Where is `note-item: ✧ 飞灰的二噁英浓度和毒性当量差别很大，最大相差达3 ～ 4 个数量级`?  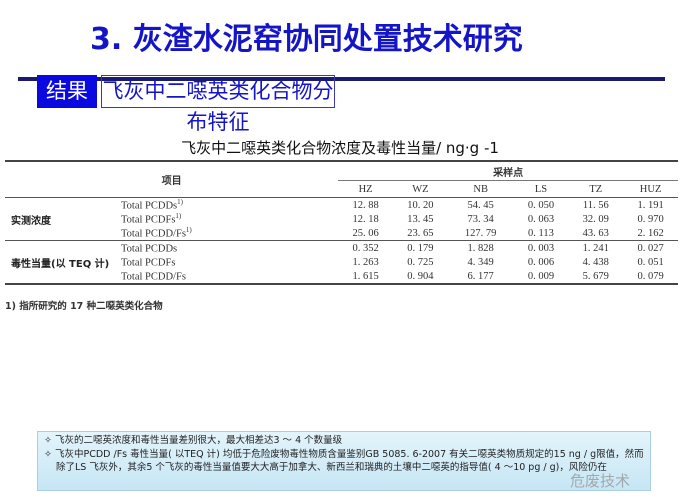 note-item: ✧ 飞灰的二噁英浓度和毒性当量差别很大，最大相差达3 ～ 4 个数量级 is located at coordinates (193, 440).